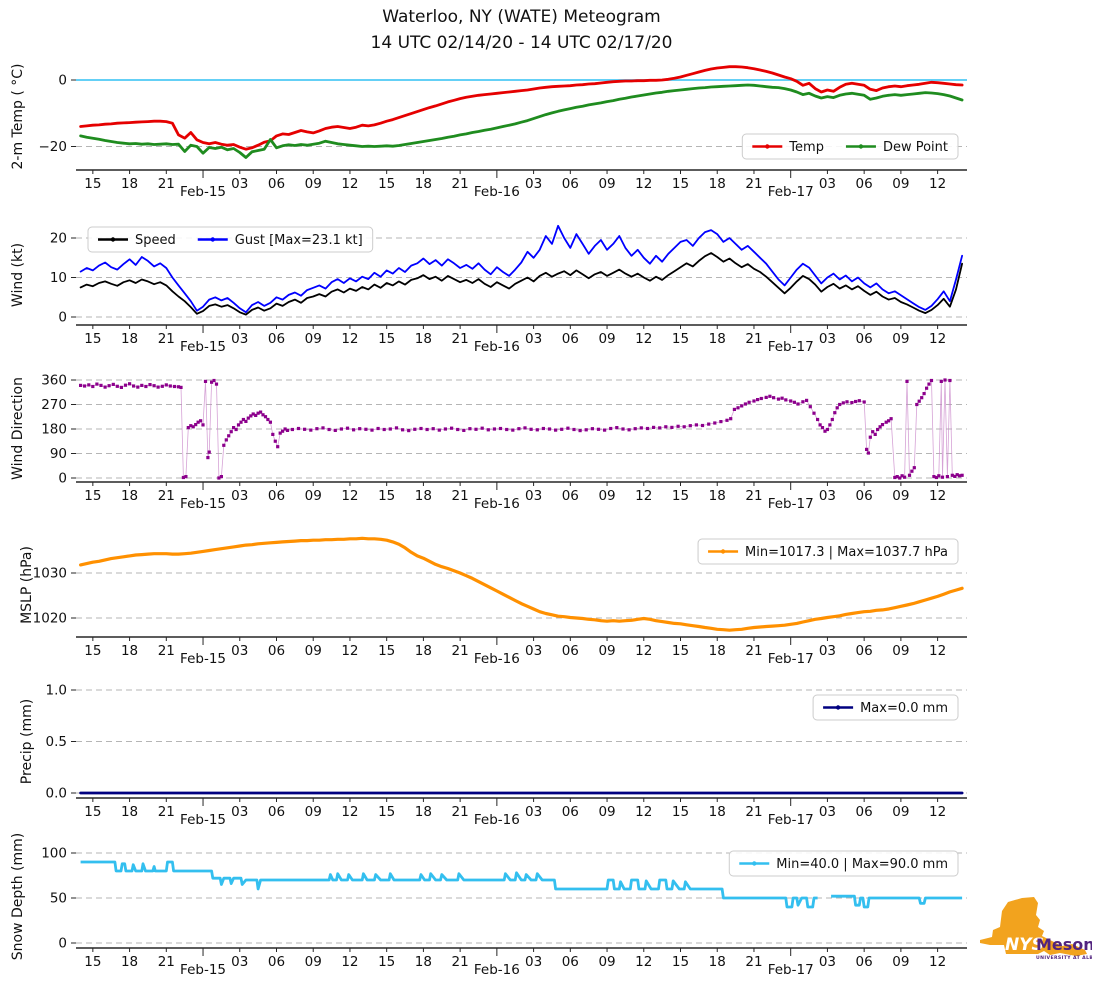 The height and width of the screenshot is (1001, 1094). Describe the element at coordinates (299, 240) in the screenshot. I see `legend-label: Gust [Max=23.1 kt]` at that location.